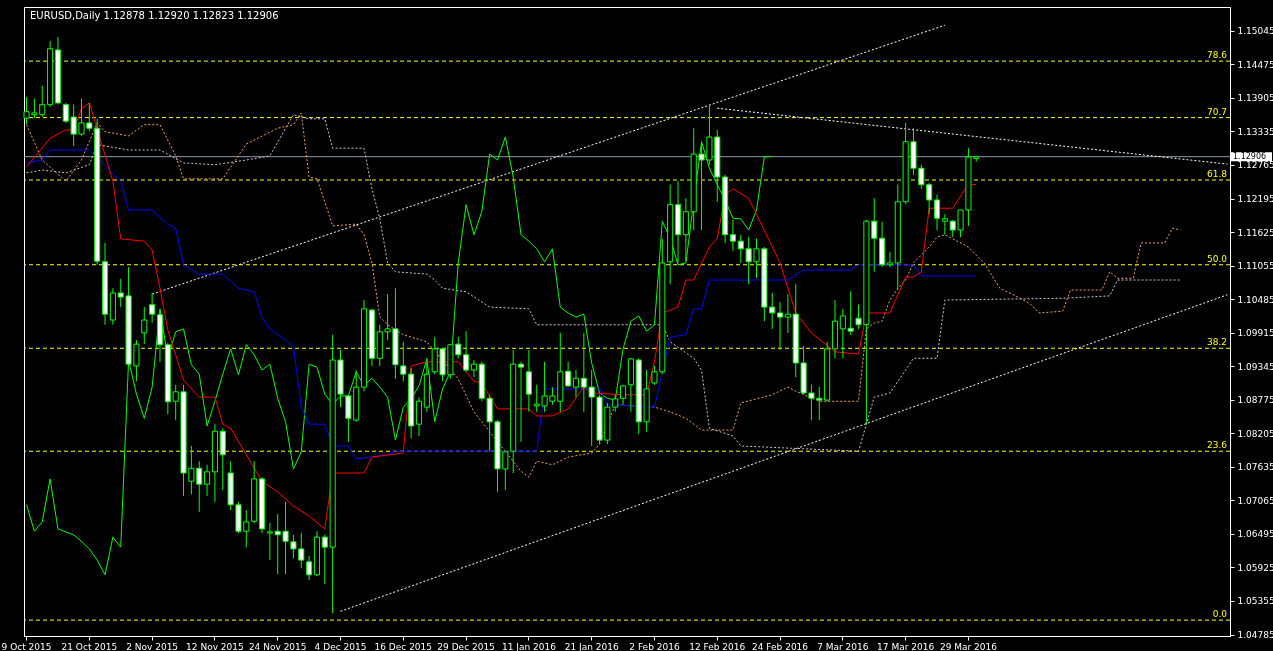 This screenshot has width=1273, height=651. What do you see at coordinates (1255, 400) in the screenshot?
I see `y-tick-label: 1.08775` at bounding box center [1255, 400].